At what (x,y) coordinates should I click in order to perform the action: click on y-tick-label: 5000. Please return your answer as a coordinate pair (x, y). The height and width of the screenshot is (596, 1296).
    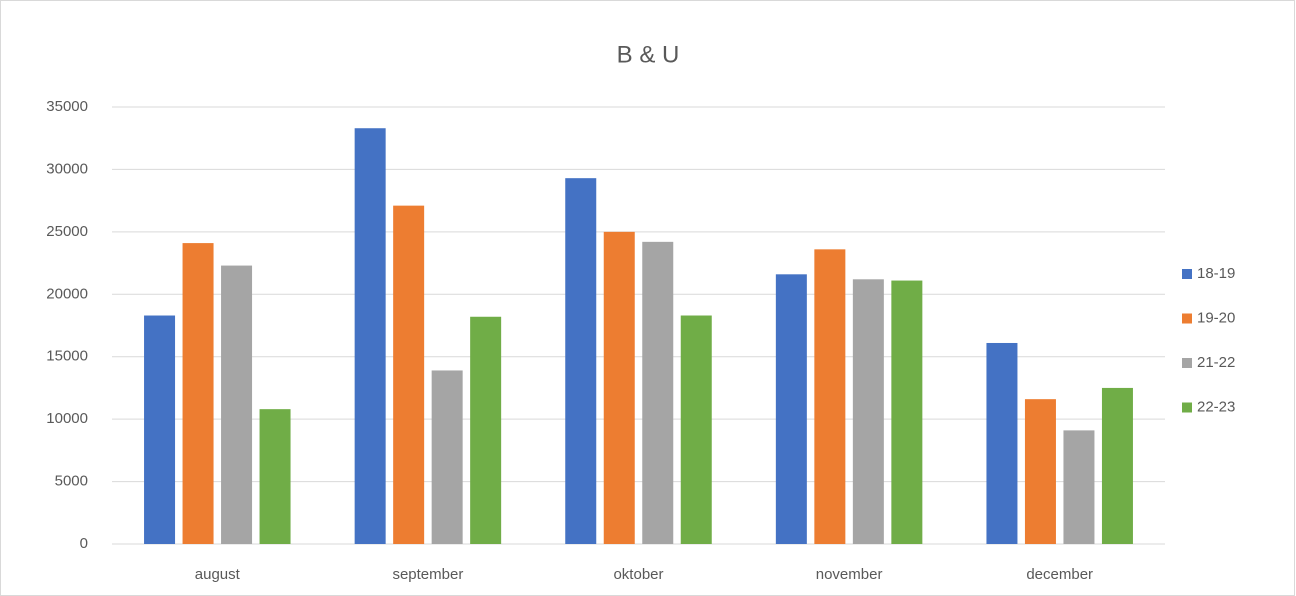
    Looking at the image, I should click on (71, 481).